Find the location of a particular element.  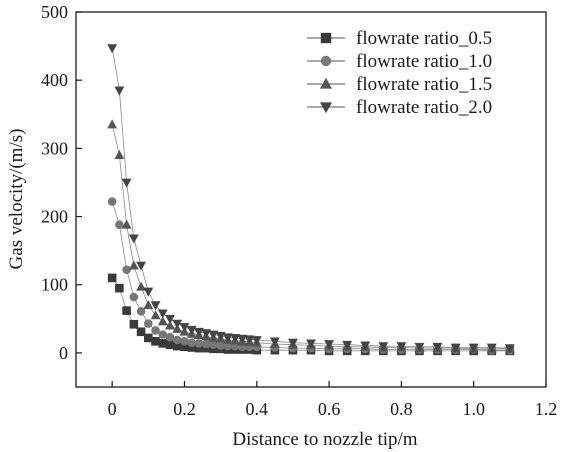

x-tick-label: 0.4 is located at coordinates (257, 409).